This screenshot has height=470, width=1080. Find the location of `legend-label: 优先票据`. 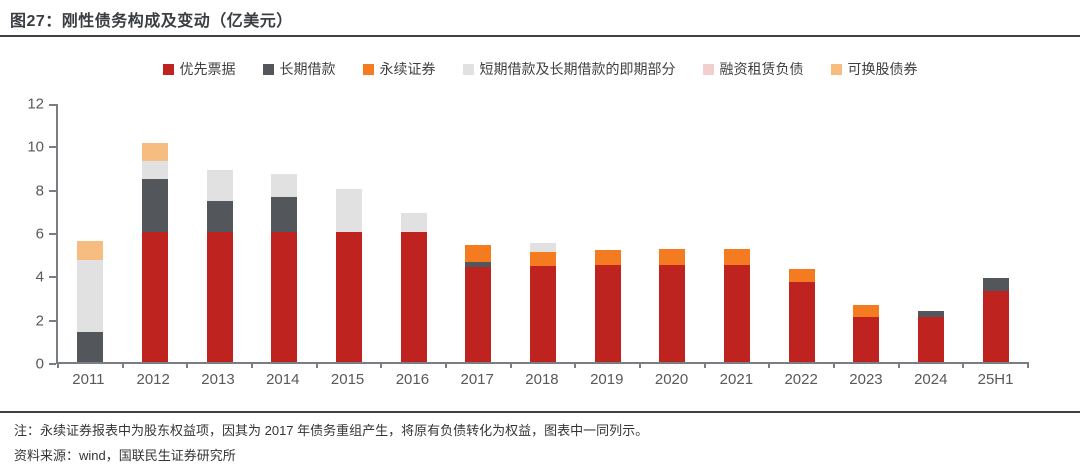

legend-label: 优先票据 is located at coordinates (207, 69).